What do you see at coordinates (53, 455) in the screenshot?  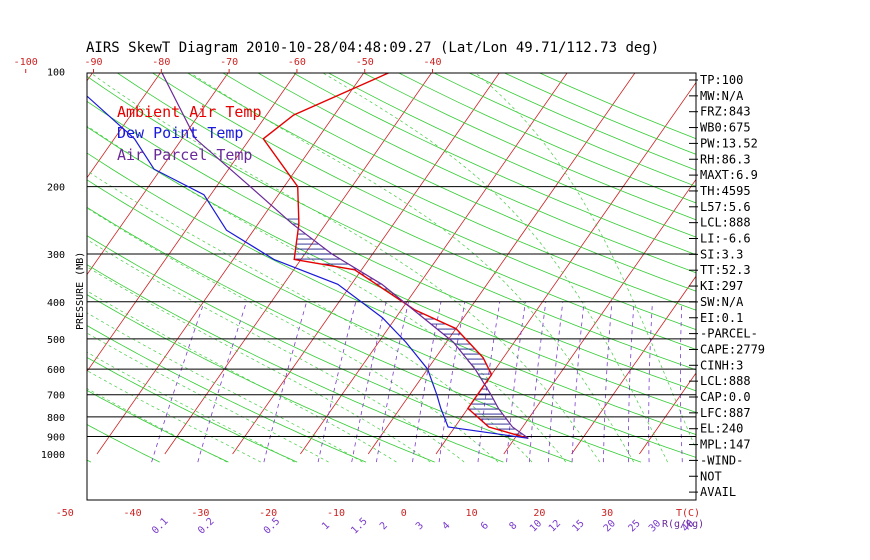 I see `pressure-tick-label: 1000` at bounding box center [53, 455].